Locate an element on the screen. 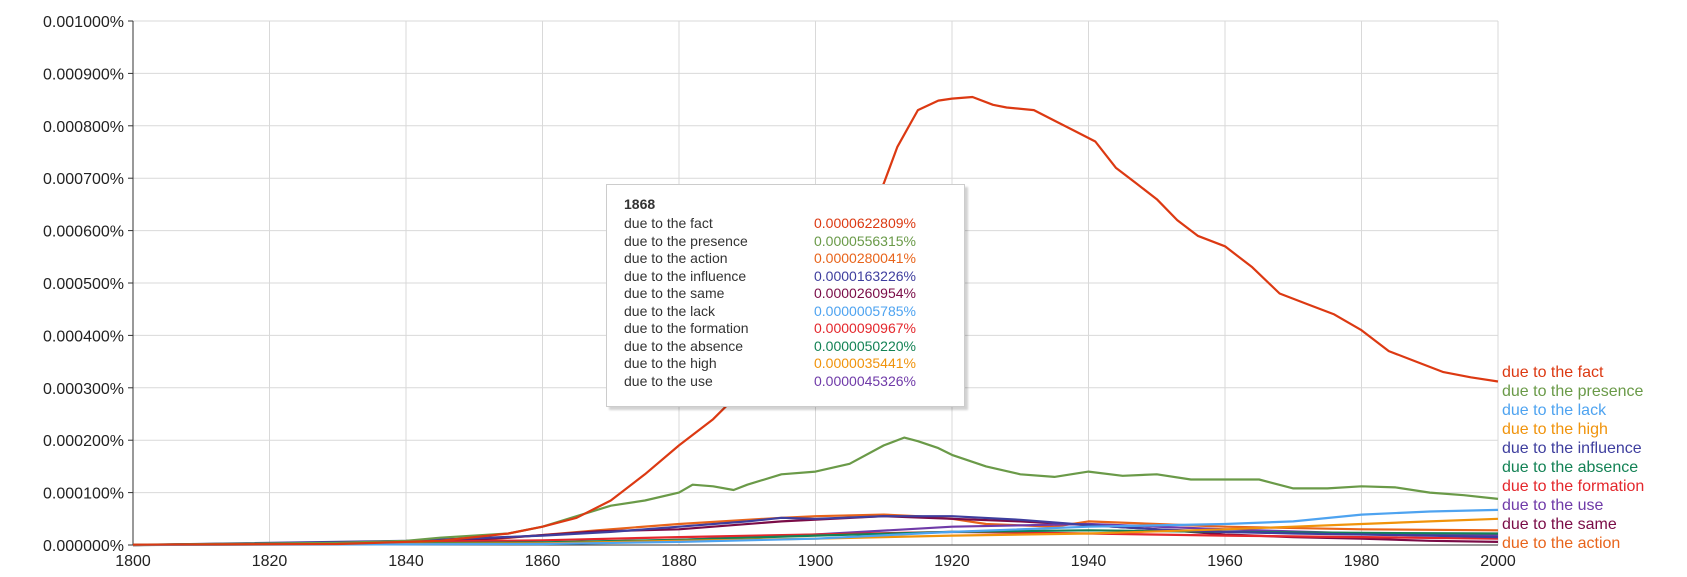 This screenshot has height=577, width=1687. y-tick-label: 0.000000% is located at coordinates (83, 546).